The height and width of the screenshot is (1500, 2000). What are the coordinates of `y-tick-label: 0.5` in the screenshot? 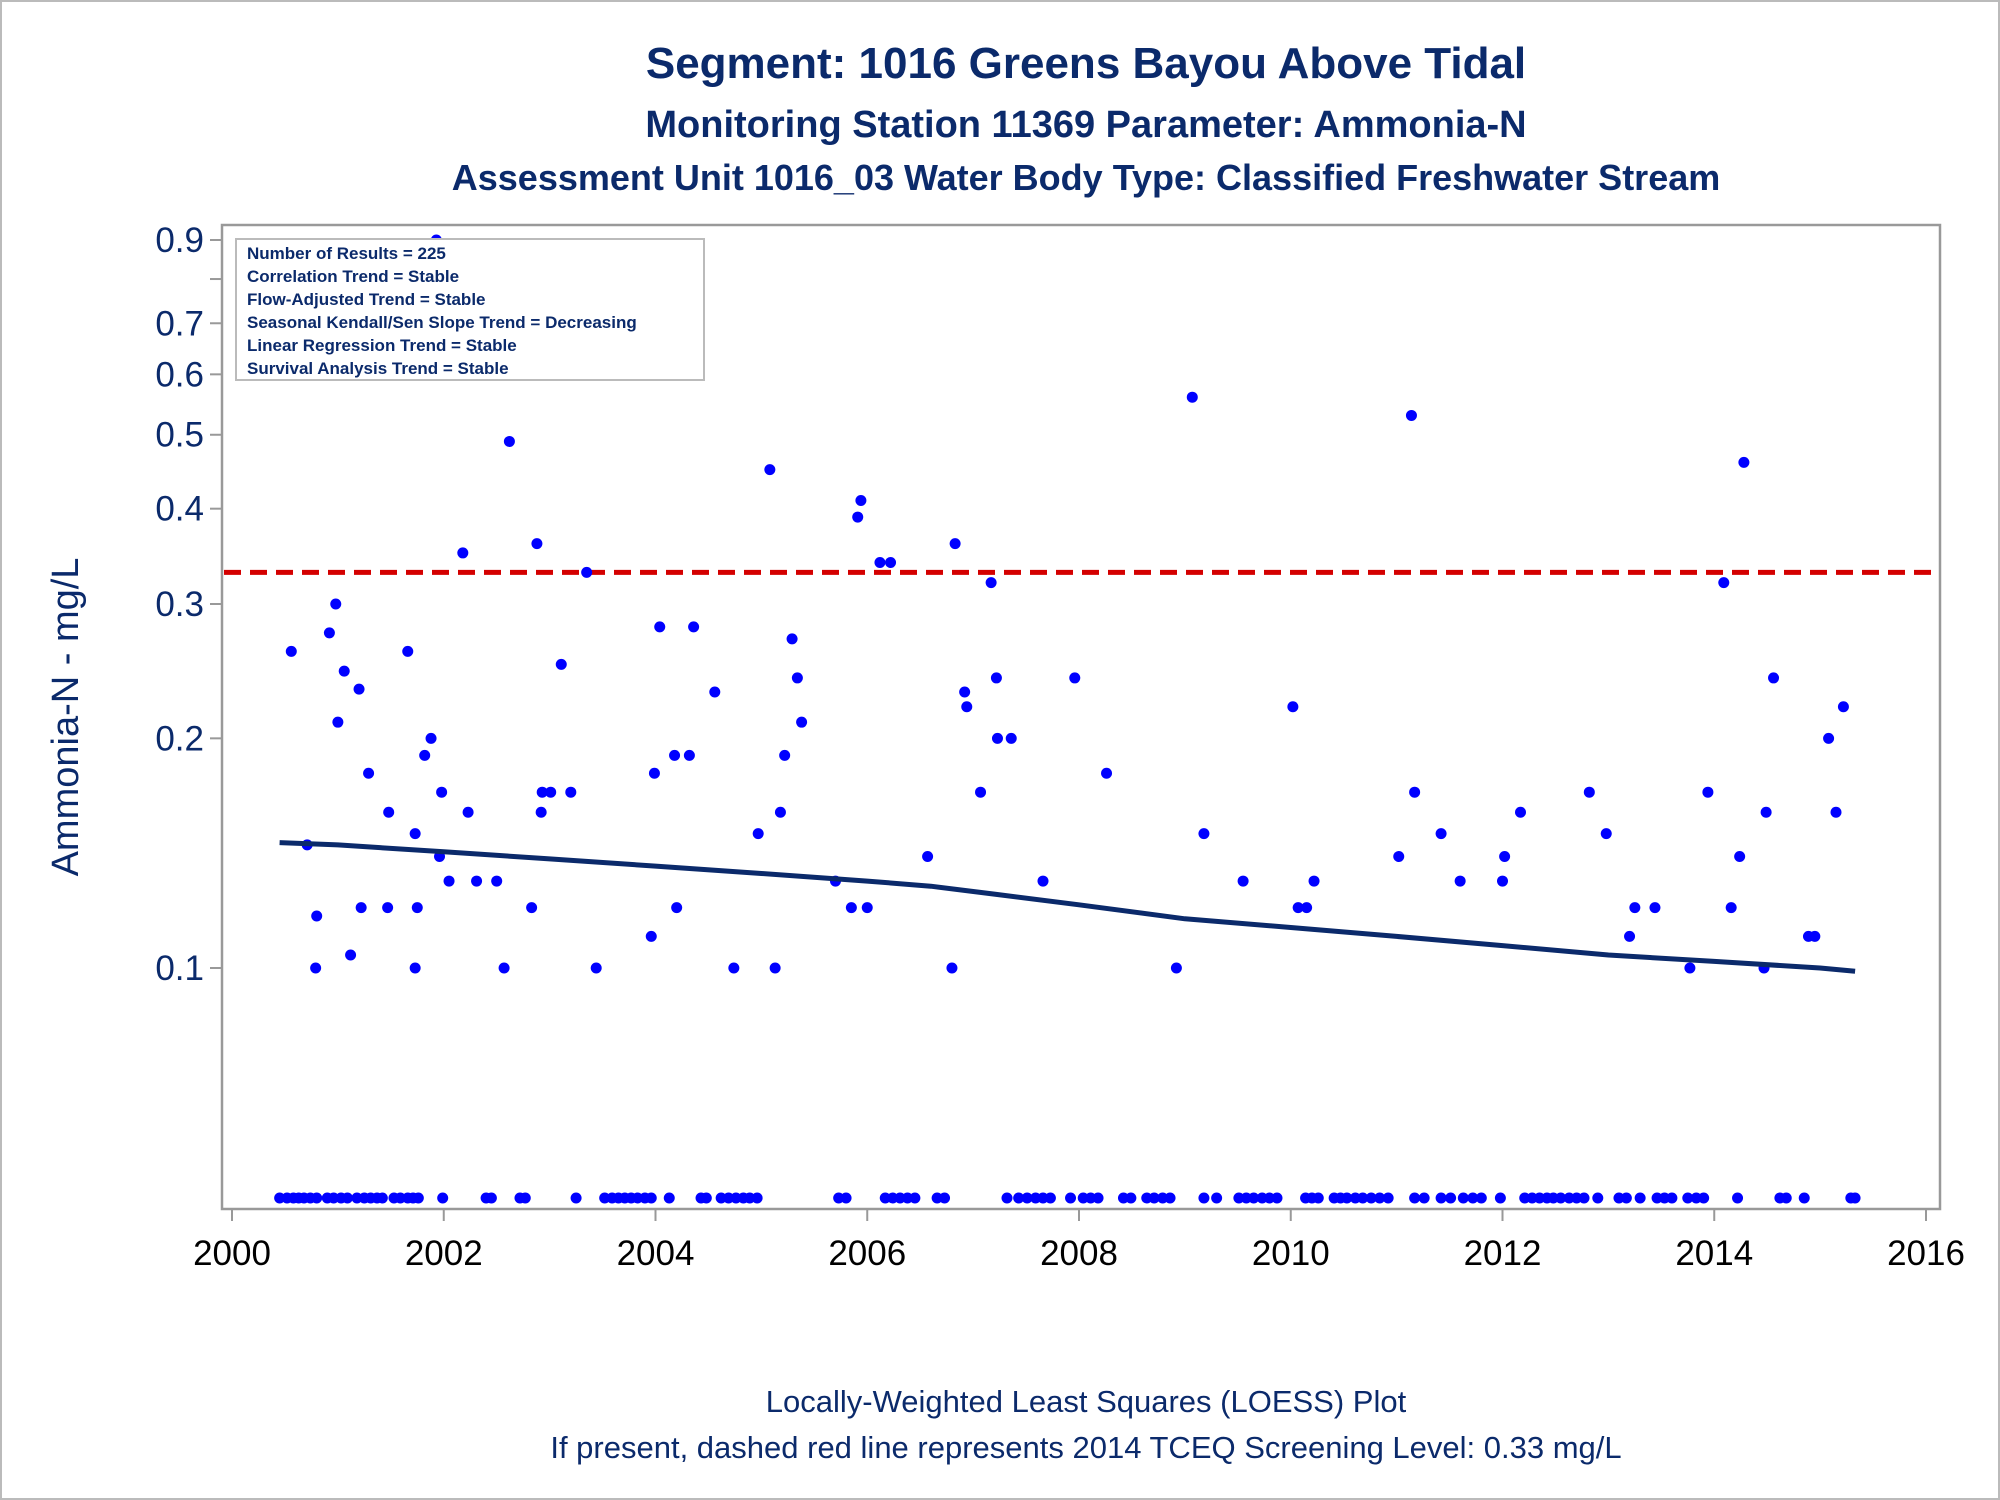 It's located at (179, 435).